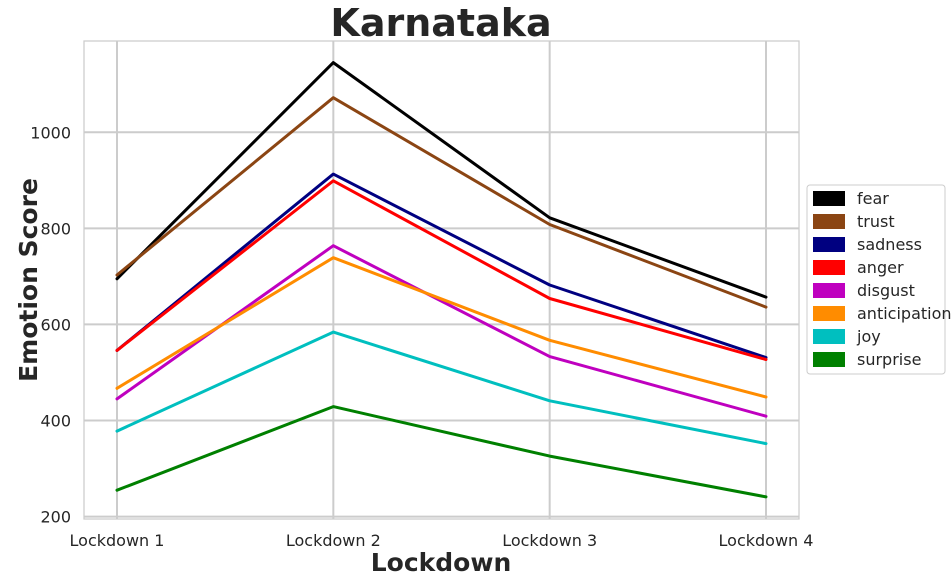 The image size is (952, 583). What do you see at coordinates (829, 198) in the screenshot?
I see `legend-swatch-fear` at bounding box center [829, 198].